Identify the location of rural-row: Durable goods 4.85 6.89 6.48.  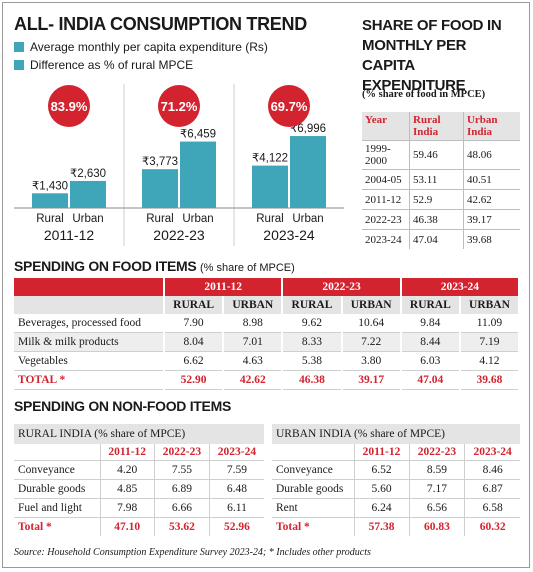
(139, 489).